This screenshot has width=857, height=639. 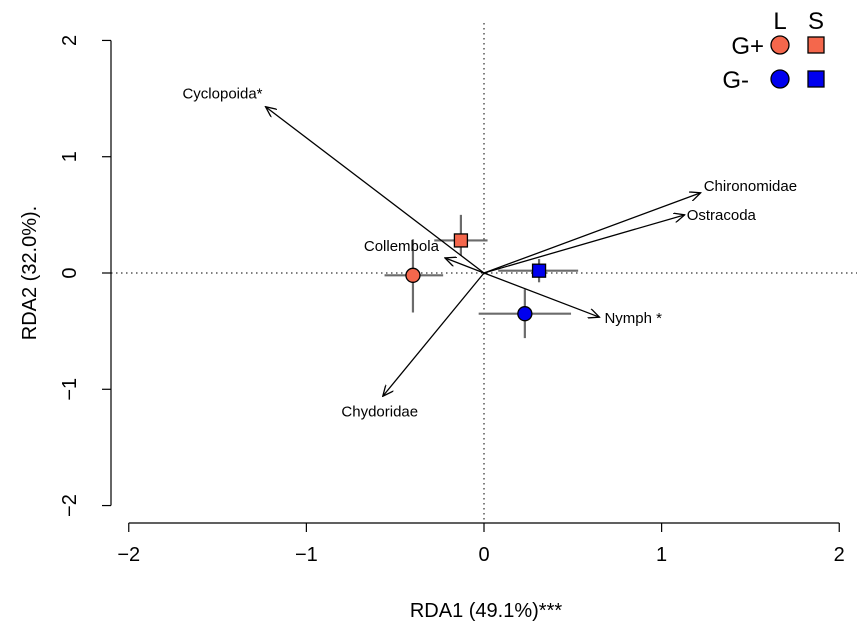 What do you see at coordinates (70, 505) in the screenshot?
I see `y-tick-label: −2` at bounding box center [70, 505].